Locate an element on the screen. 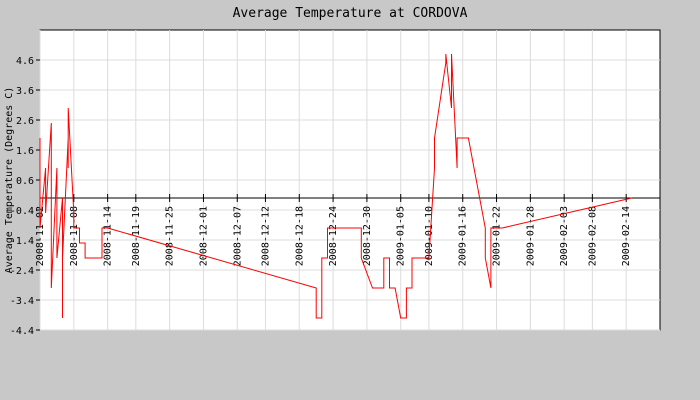 This screenshot has height=400, width=700. x-tick-label: 2009-02-14 is located at coordinates (626, 236).